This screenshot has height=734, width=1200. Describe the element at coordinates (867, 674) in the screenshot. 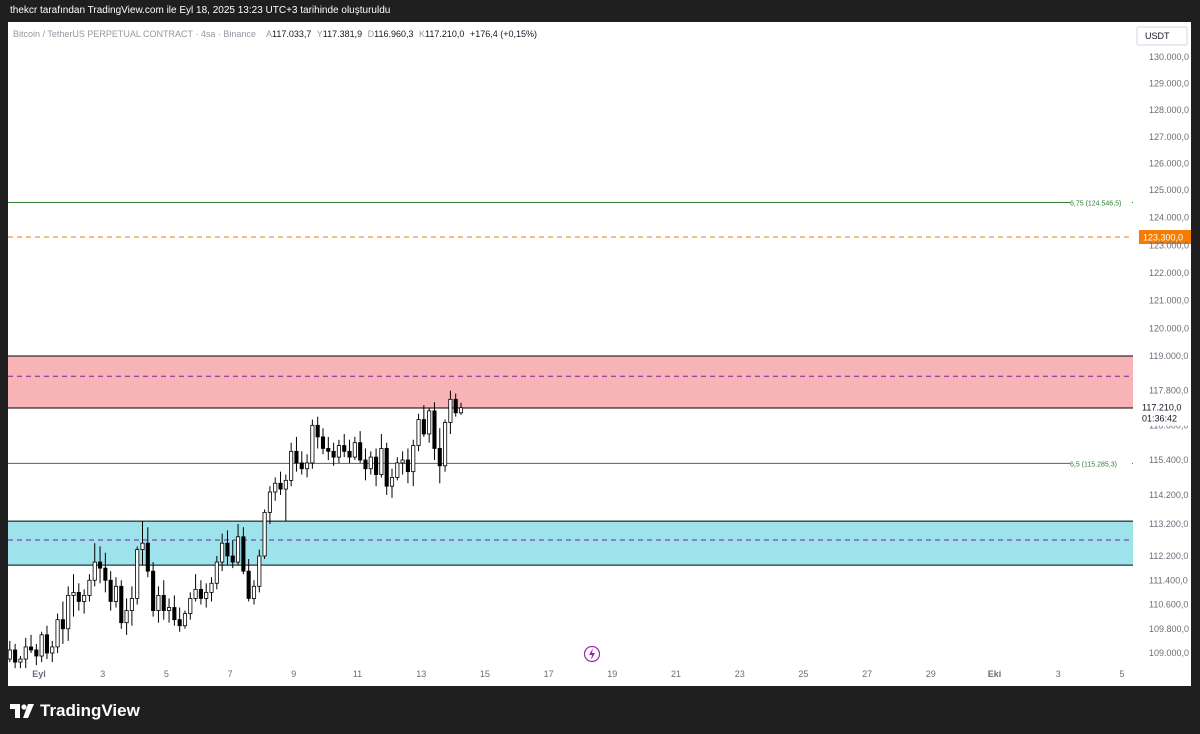

I see `time-tick-label: 27` at that location.